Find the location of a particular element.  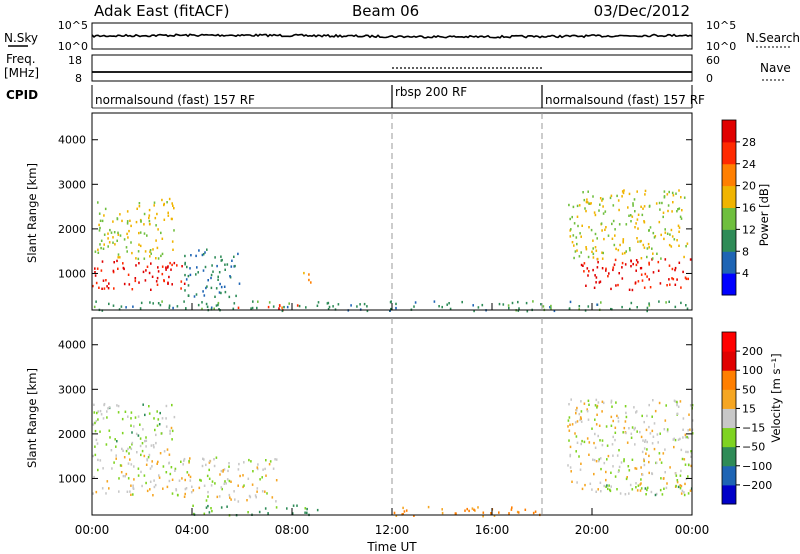

power-colorbar-tick-label: 8 is located at coordinates (745, 251).